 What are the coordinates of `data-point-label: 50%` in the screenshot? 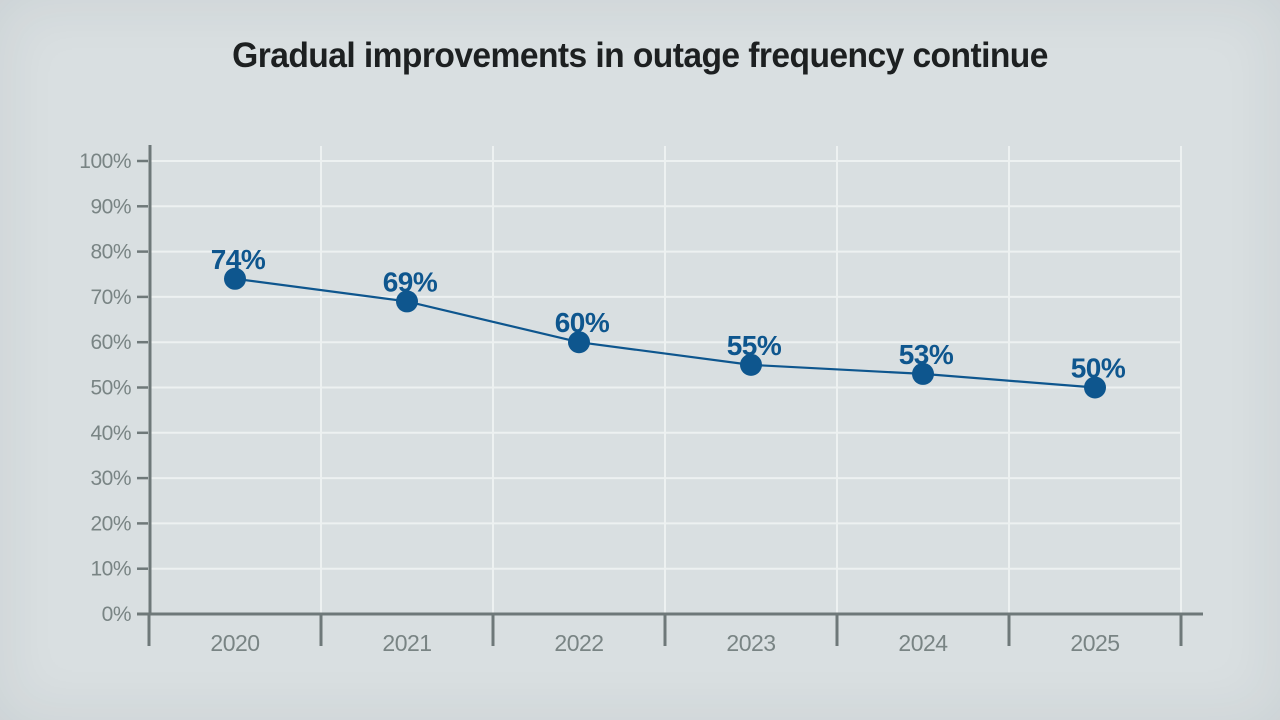 It's located at (1098, 368).